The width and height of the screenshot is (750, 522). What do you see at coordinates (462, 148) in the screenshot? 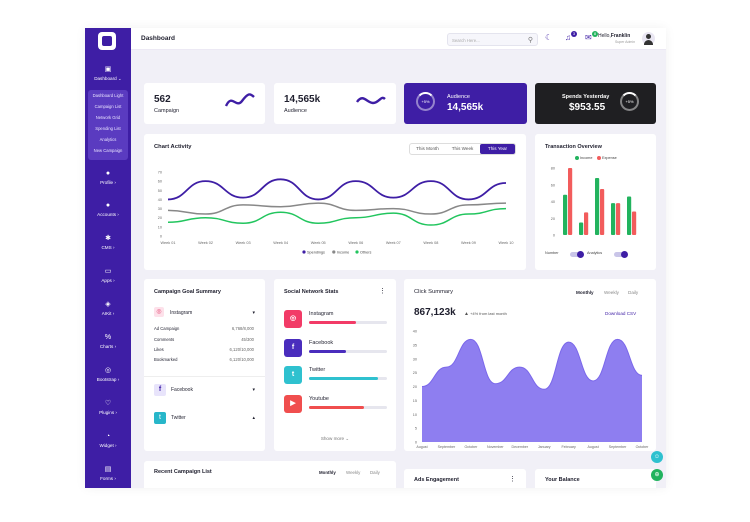
I see `tab-this-week: This Week` at bounding box center [462, 148].